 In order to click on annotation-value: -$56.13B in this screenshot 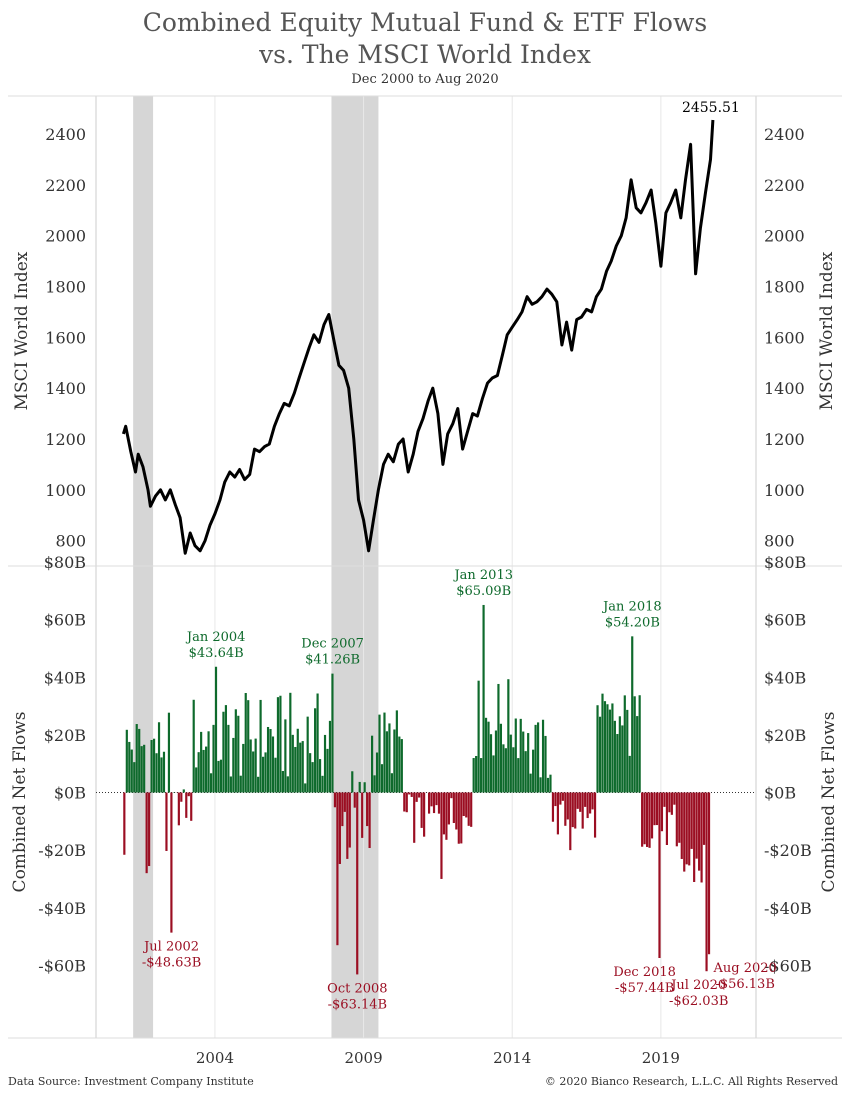, I will do `click(744, 984)`.